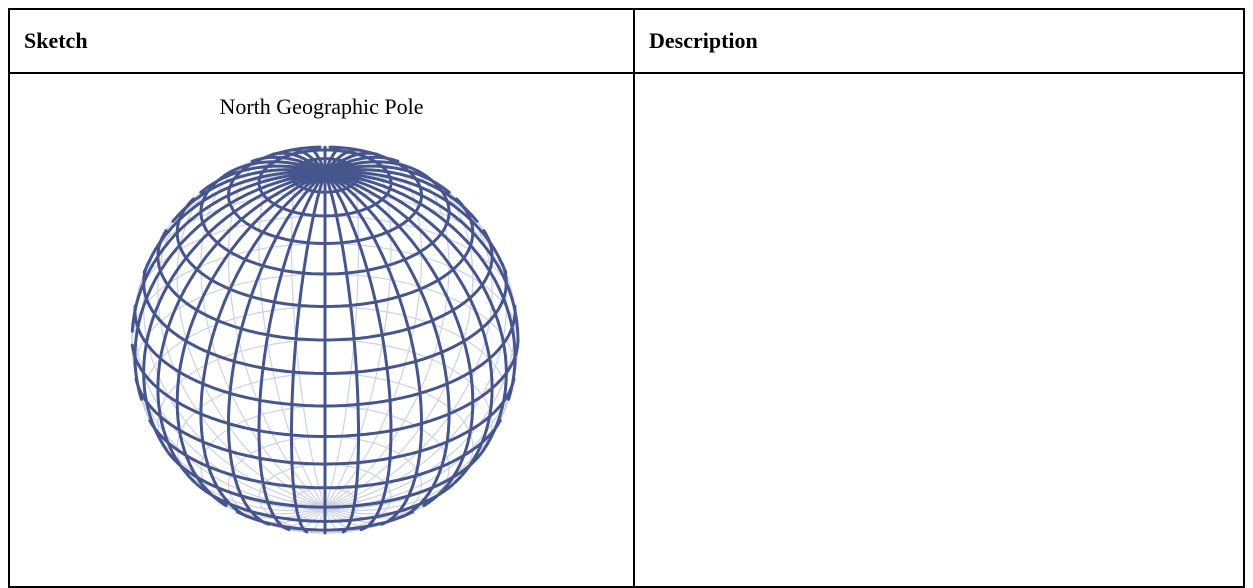 The height and width of the screenshot is (588, 1253). Describe the element at coordinates (703, 40) in the screenshot. I see `header-cell: Description` at that location.